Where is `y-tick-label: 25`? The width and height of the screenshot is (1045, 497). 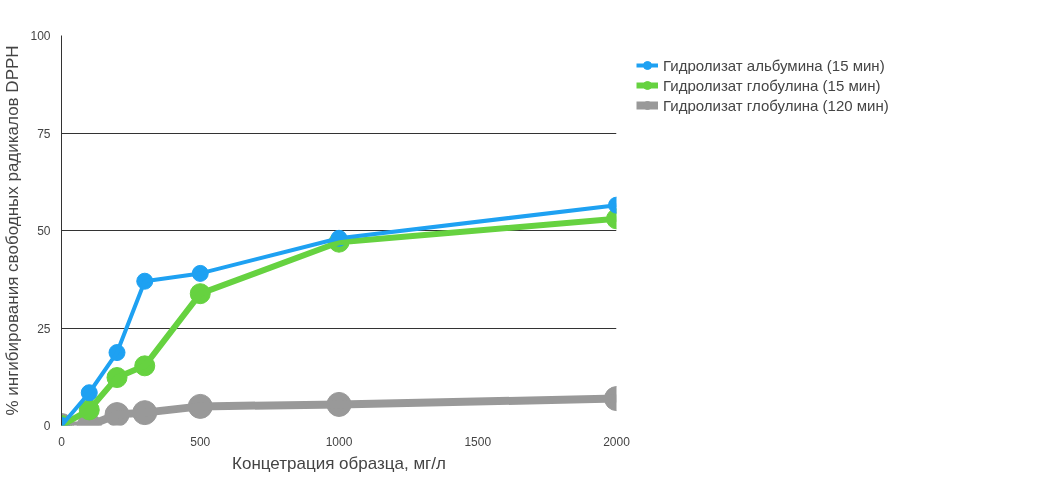 y-tick-label: 25 is located at coordinates (44, 328).